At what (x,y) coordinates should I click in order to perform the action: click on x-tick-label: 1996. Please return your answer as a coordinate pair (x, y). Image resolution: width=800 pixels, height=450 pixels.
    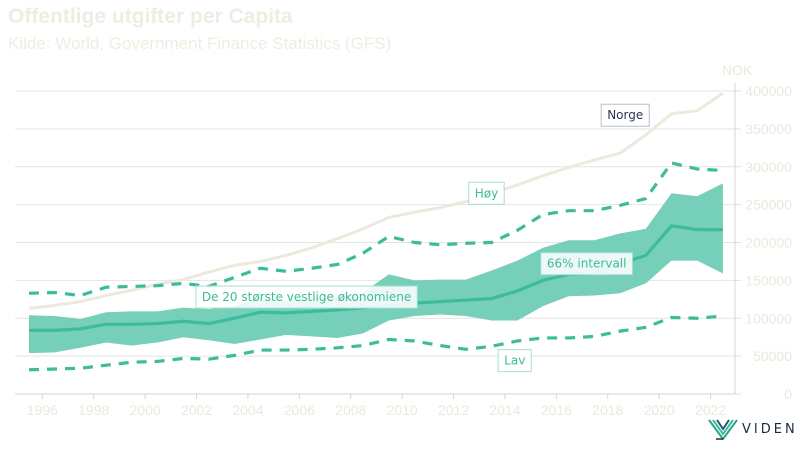
    Looking at the image, I should click on (42, 410).